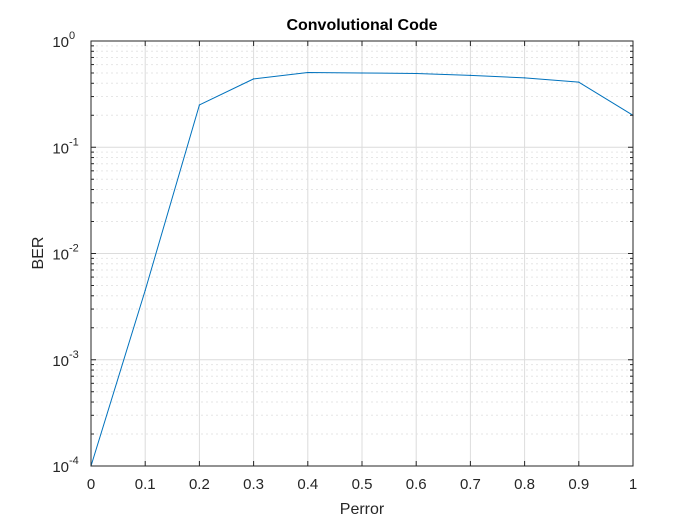  What do you see at coordinates (199, 484) in the screenshot?
I see `x-tick-label: 0.2` at bounding box center [199, 484].